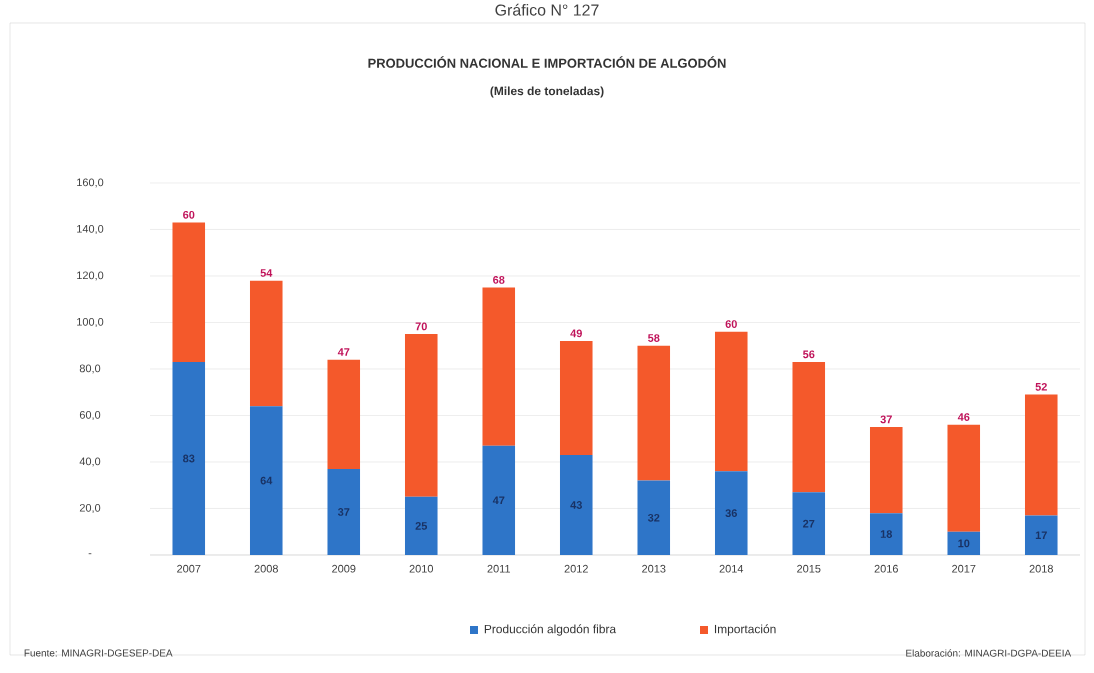 The width and height of the screenshot is (1094, 673). I want to click on data-label: 64, so click(266, 480).